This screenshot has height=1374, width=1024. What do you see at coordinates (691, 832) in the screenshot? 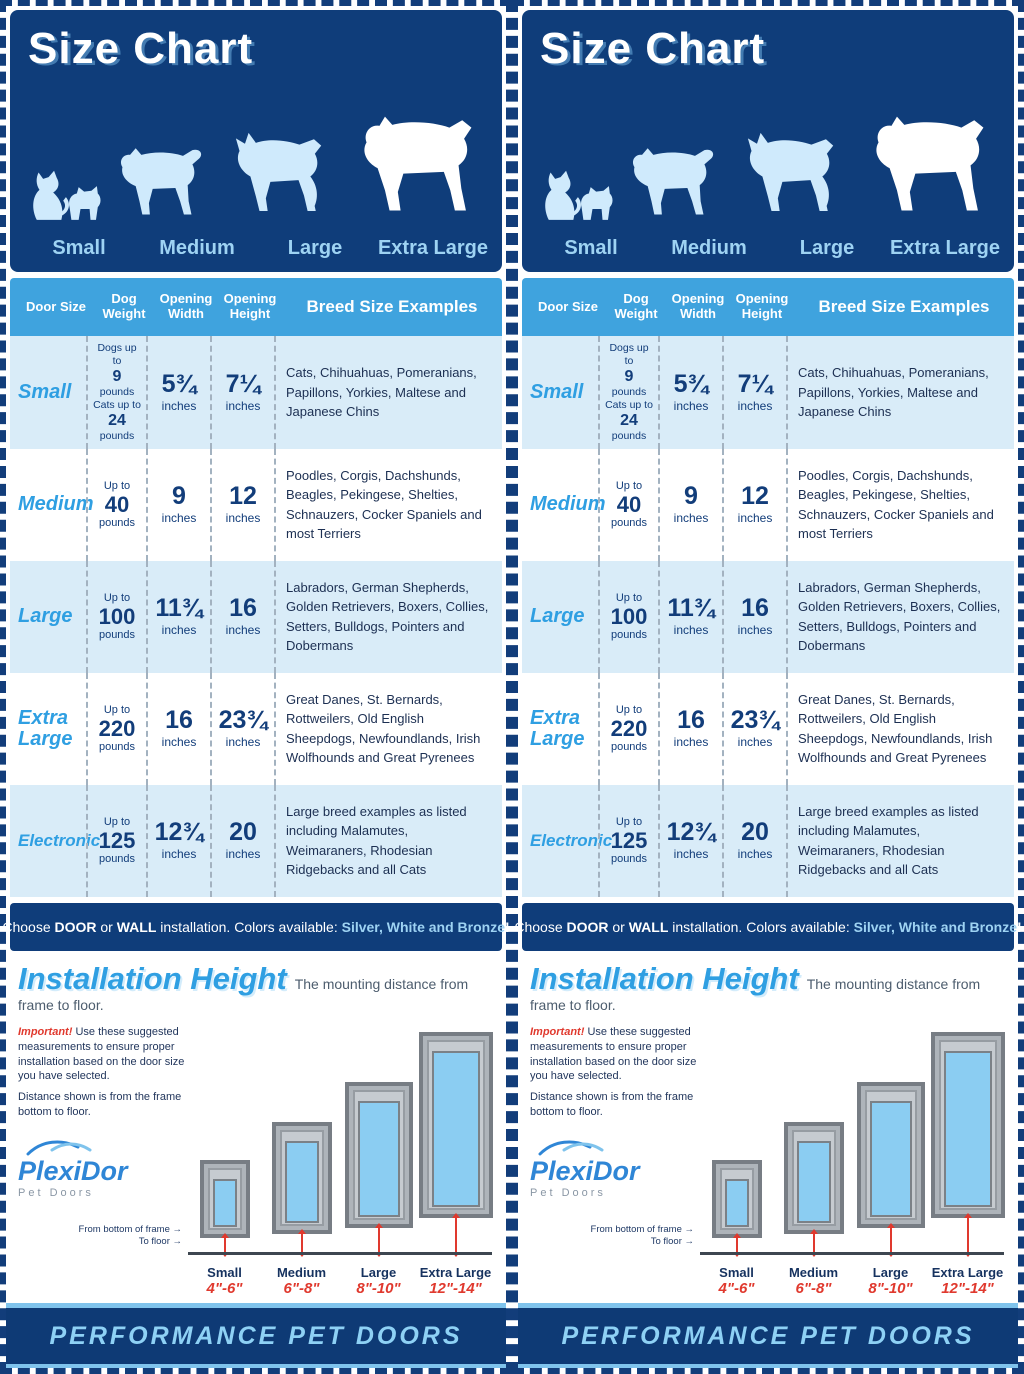
I see `width-value: 12¾` at bounding box center [691, 832].